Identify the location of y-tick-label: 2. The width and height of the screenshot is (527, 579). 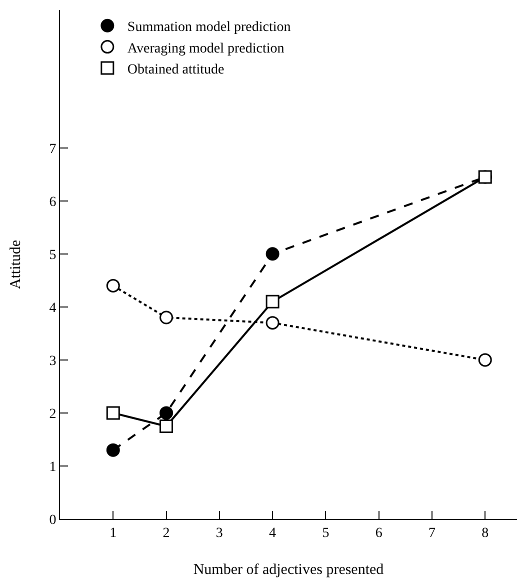
(52, 414).